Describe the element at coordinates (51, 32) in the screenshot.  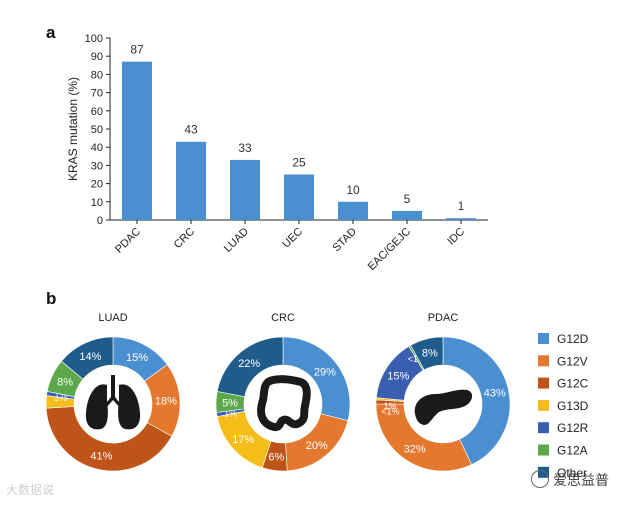
I see `panel-a-label: a` at that location.